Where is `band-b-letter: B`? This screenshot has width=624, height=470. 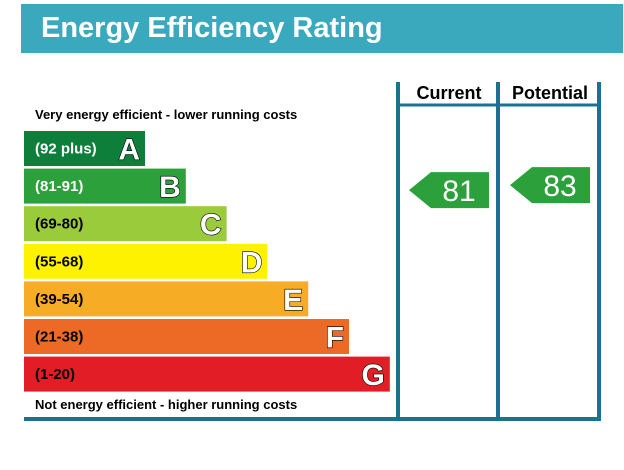 band-b-letter: B is located at coordinates (170, 187).